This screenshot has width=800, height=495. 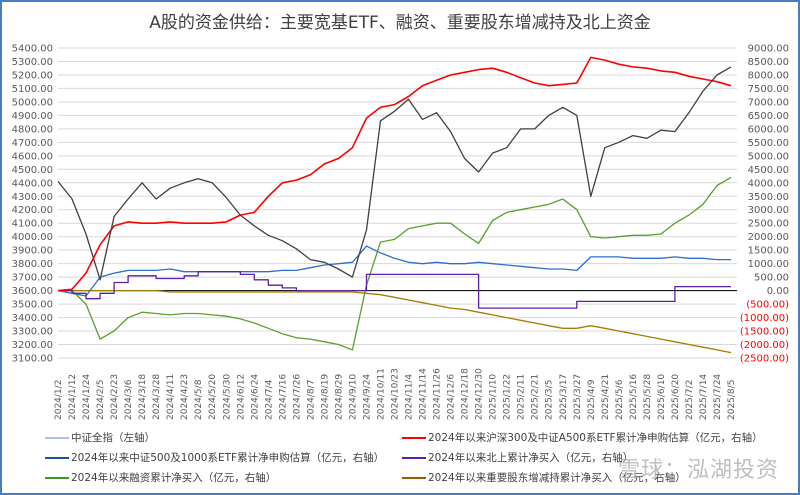 What do you see at coordinates (395, 321) in the screenshot?
I see `shareholder-line` at bounding box center [395, 321].